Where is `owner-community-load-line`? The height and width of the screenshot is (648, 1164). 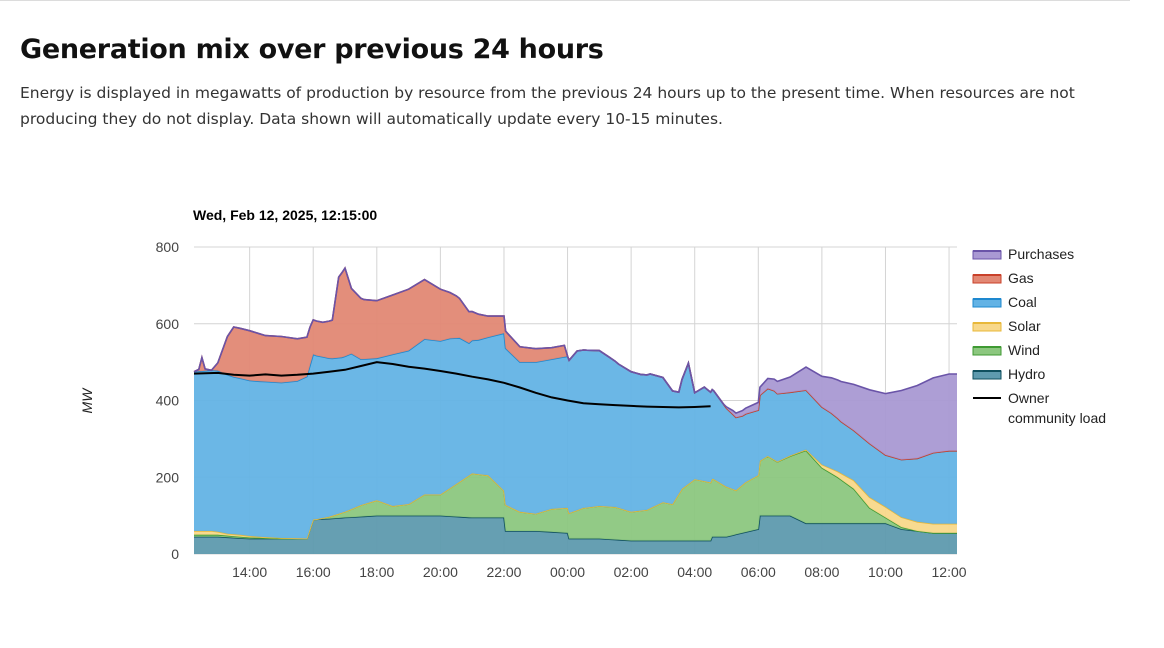 owner-community-load-line is located at coordinates (452, 385).